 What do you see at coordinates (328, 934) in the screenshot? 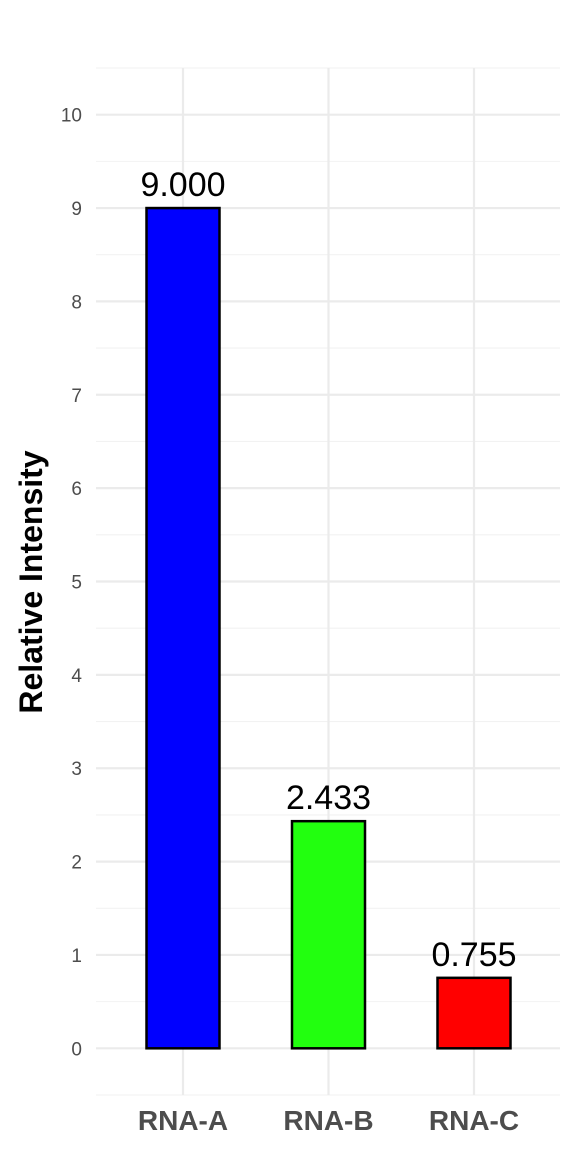
I see `bar-rna-b` at bounding box center [328, 934].